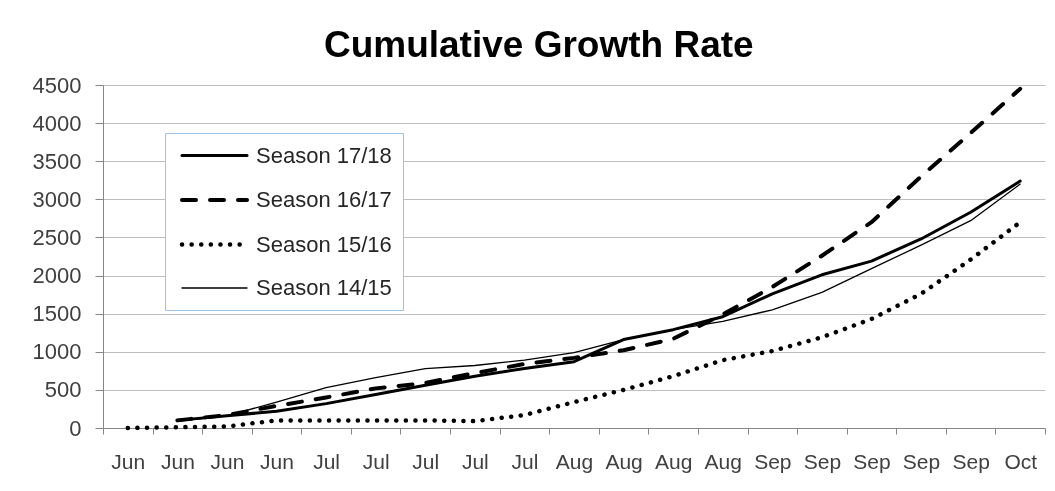  I want to click on legend-label: Season 17/18, so click(324, 155).